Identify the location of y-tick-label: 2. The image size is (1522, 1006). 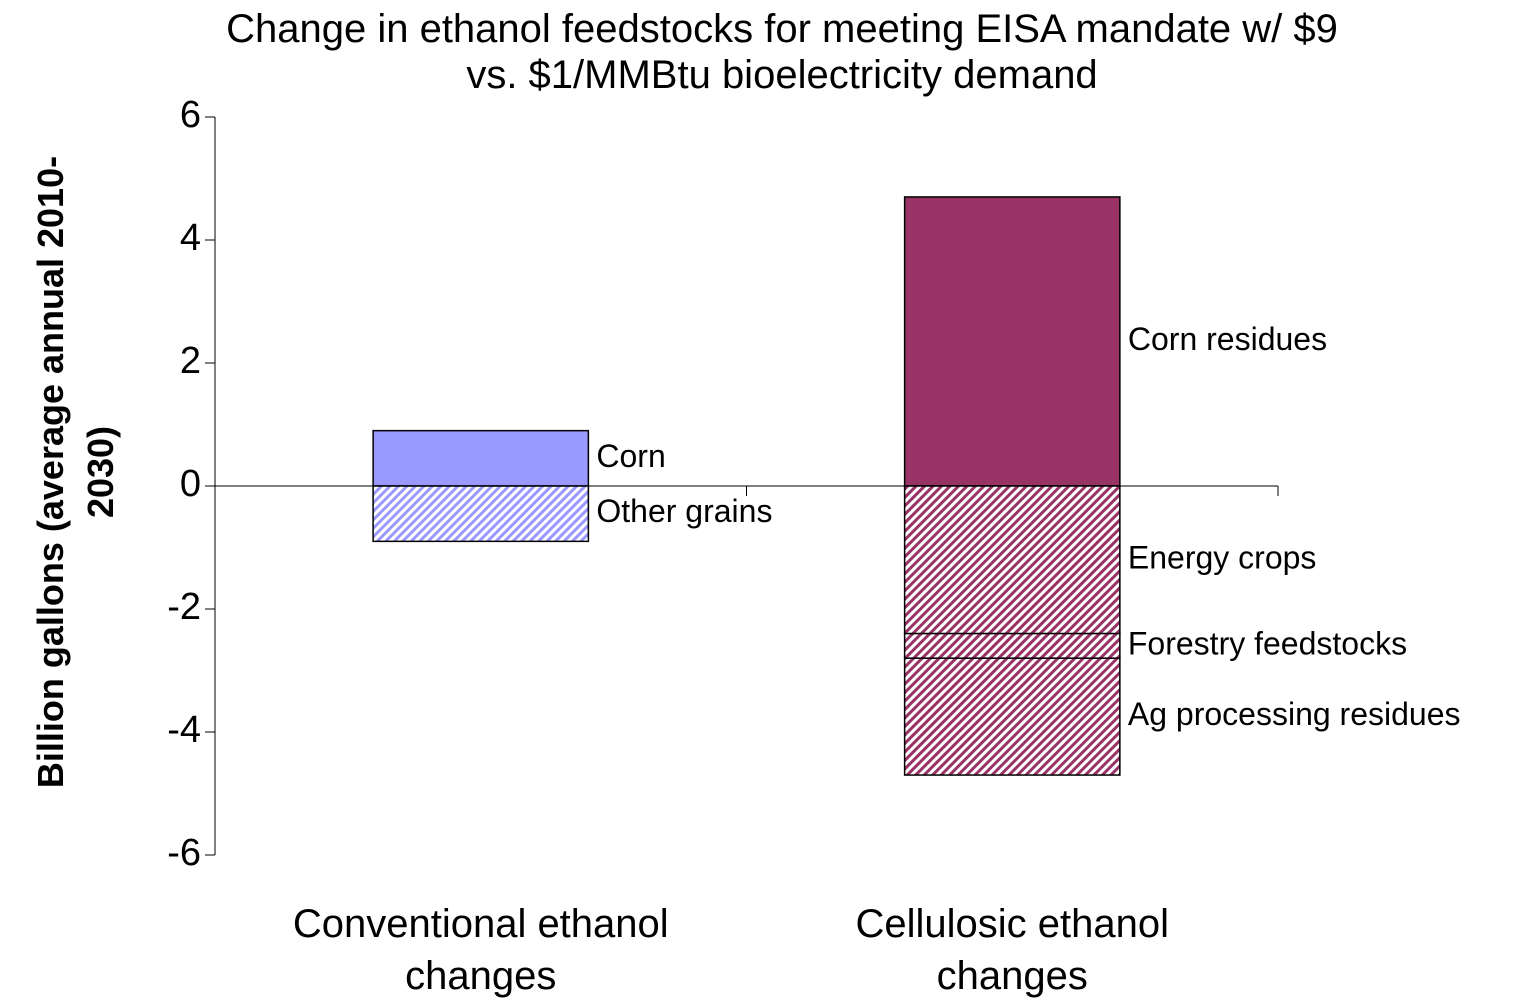
(190, 361).